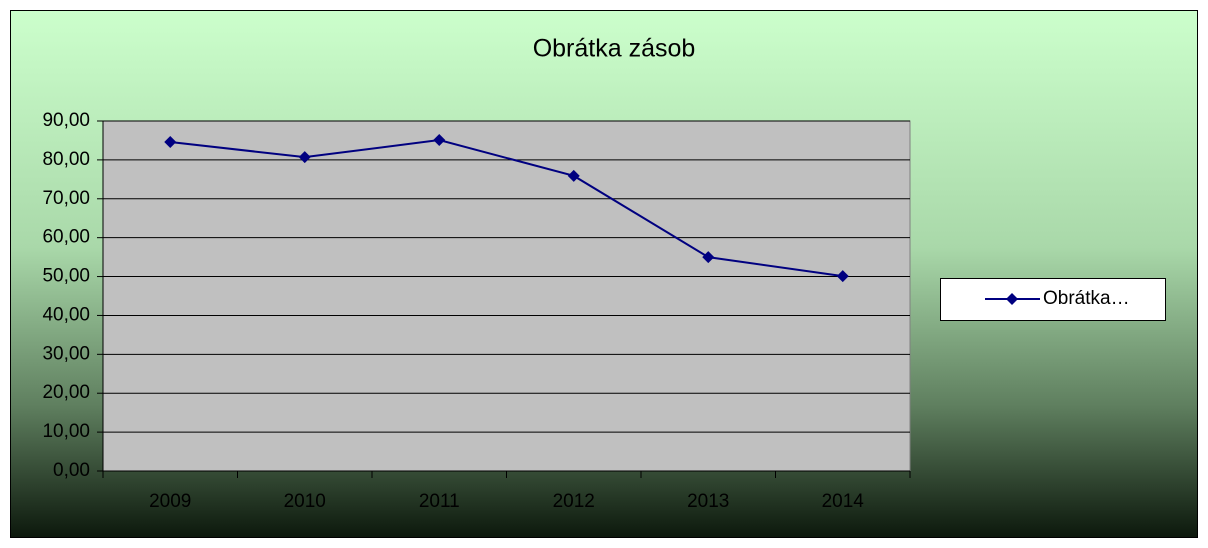  Describe the element at coordinates (66, 198) in the screenshot. I see `y-tick-label: 70,00` at that location.